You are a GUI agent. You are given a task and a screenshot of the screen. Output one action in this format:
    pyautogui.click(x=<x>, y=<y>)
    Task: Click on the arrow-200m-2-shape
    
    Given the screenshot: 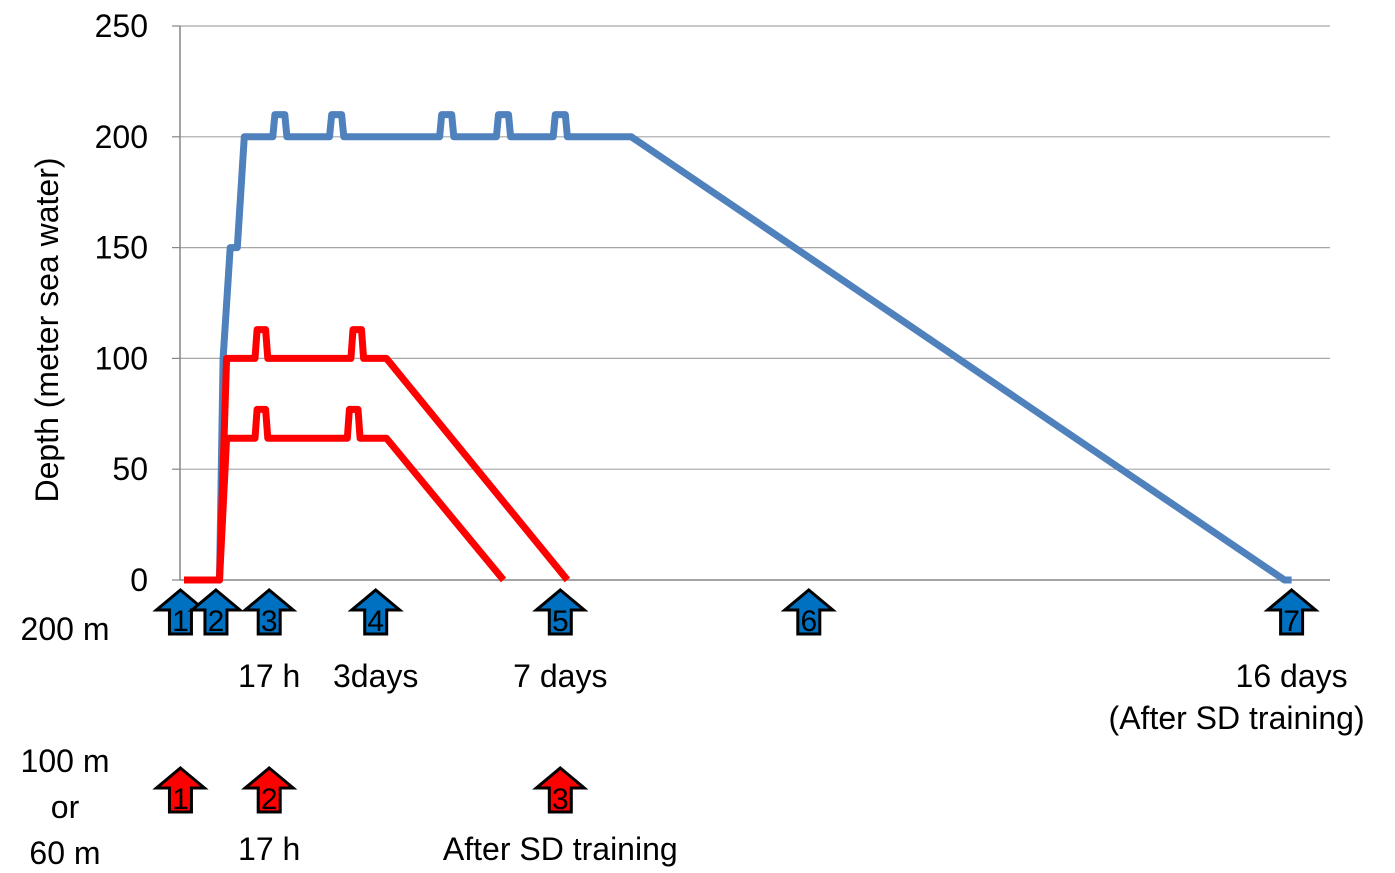 What is the action you would take?
    pyautogui.click(x=216, y=612)
    